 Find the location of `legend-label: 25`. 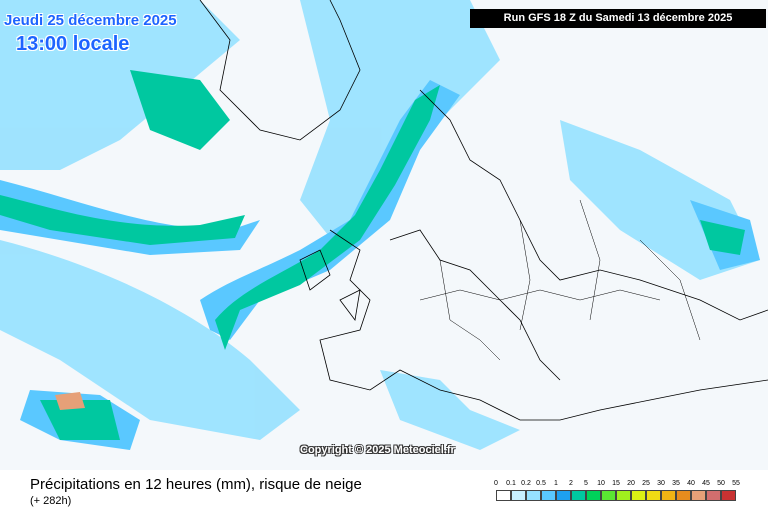

legend-label: 25 is located at coordinates (646, 483).